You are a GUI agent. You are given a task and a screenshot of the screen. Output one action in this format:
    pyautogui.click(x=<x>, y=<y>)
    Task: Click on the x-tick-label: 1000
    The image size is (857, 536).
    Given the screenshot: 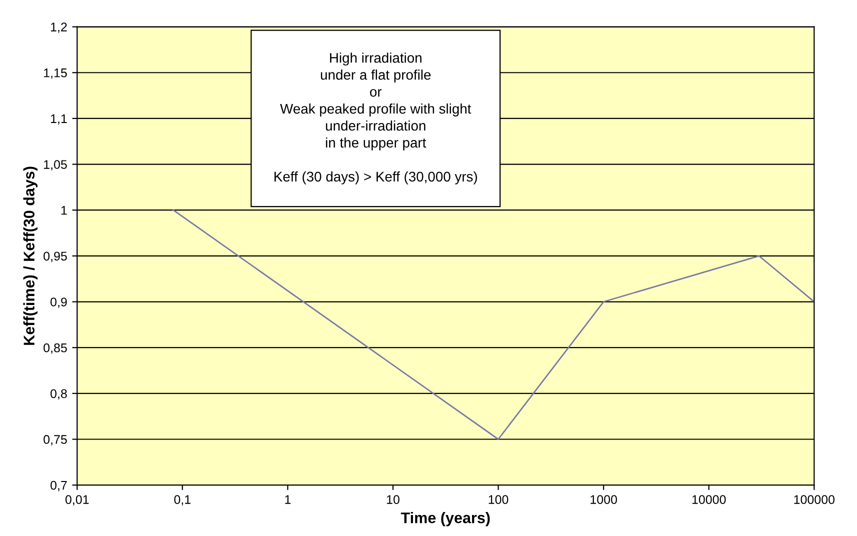 What is the action you would take?
    pyautogui.click(x=603, y=499)
    